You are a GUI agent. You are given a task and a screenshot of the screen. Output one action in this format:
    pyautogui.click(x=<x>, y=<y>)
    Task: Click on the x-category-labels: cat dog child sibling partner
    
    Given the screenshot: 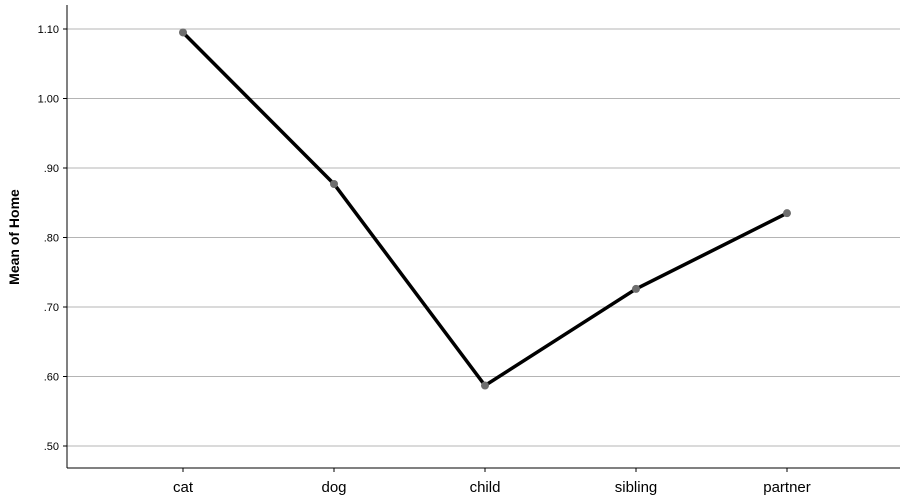 What is the action you would take?
    pyautogui.click(x=492, y=487)
    